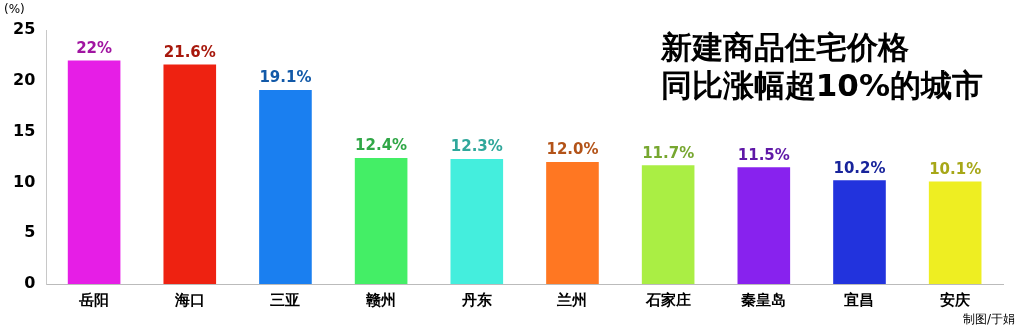 The width and height of the screenshot is (1023, 330). I want to click on x-tick-label: 石家庄, so click(667, 299).